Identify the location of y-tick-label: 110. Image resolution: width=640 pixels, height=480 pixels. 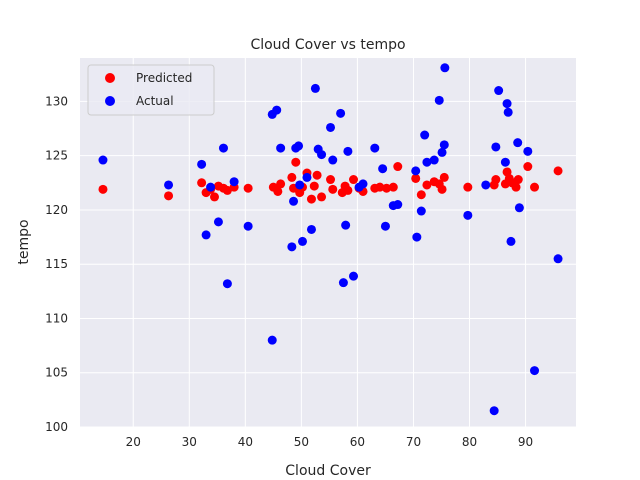
(56, 318).